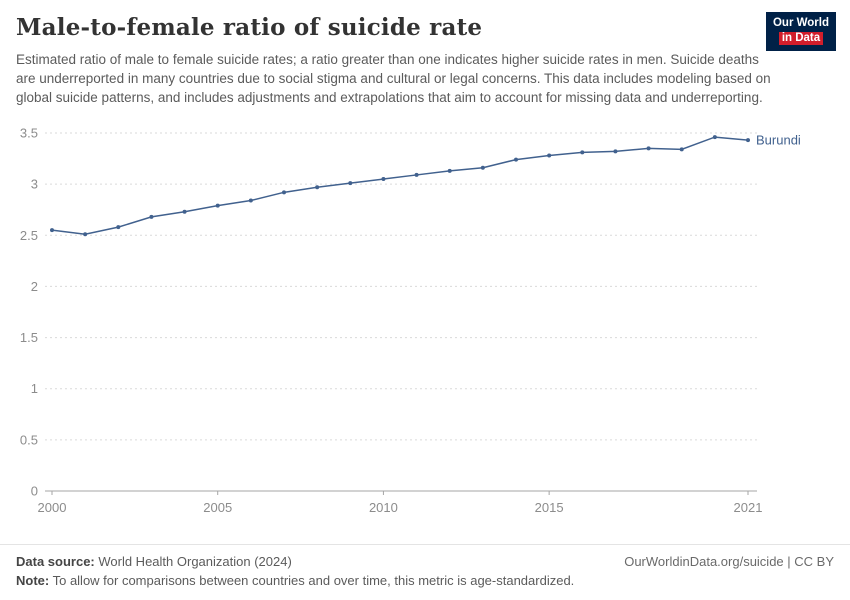 The width and height of the screenshot is (850, 600). I want to click on y-tick-label: 3.5, so click(29, 133).